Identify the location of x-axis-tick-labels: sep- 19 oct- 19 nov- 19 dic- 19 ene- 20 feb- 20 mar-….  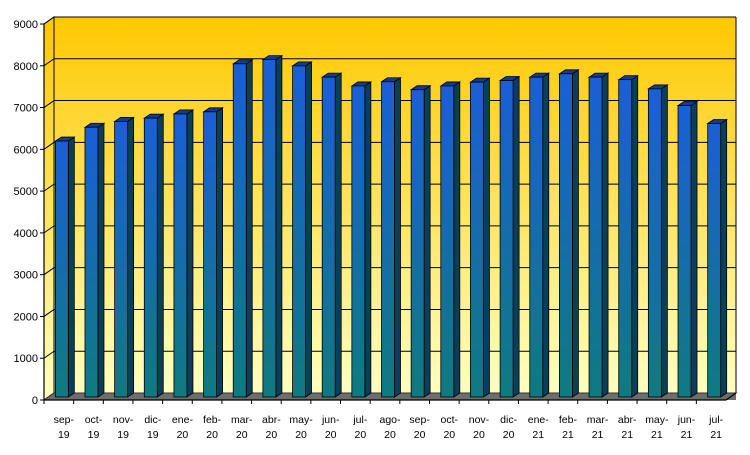
(389, 427).